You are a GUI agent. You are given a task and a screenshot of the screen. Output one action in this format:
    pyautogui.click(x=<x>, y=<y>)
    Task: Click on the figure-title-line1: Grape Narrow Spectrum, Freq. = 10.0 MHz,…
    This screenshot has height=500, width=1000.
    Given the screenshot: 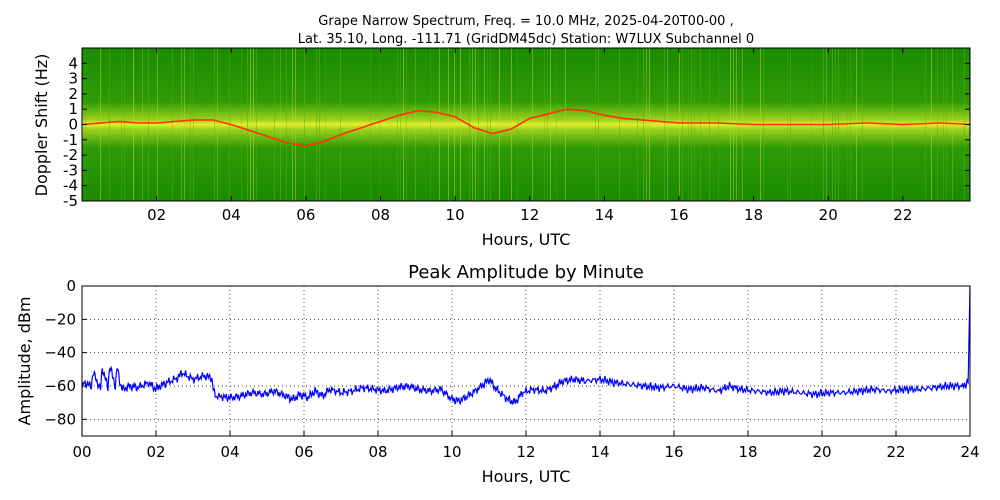 What is the action you would take?
    pyautogui.click(x=525, y=21)
    